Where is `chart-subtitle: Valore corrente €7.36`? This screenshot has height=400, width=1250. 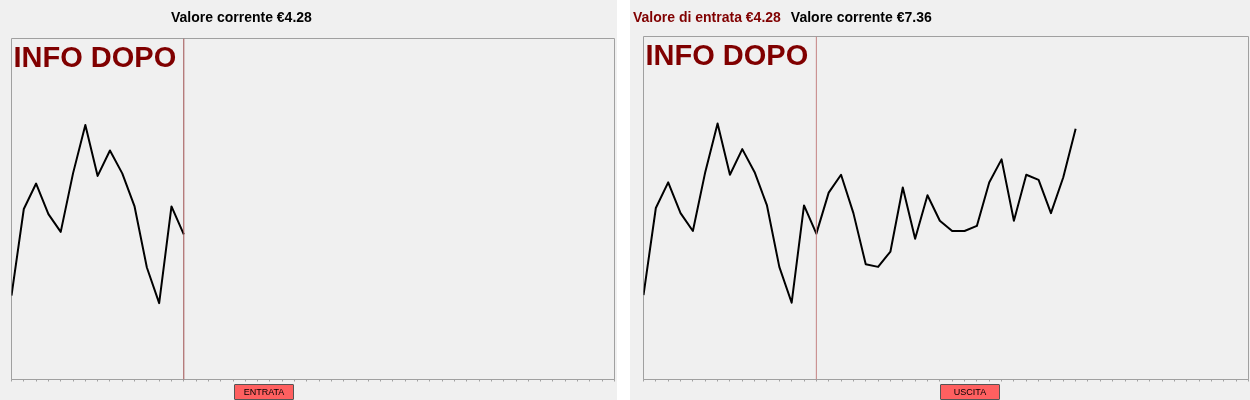
chart-subtitle: Valore corrente €7.36 is located at coordinates (861, 17).